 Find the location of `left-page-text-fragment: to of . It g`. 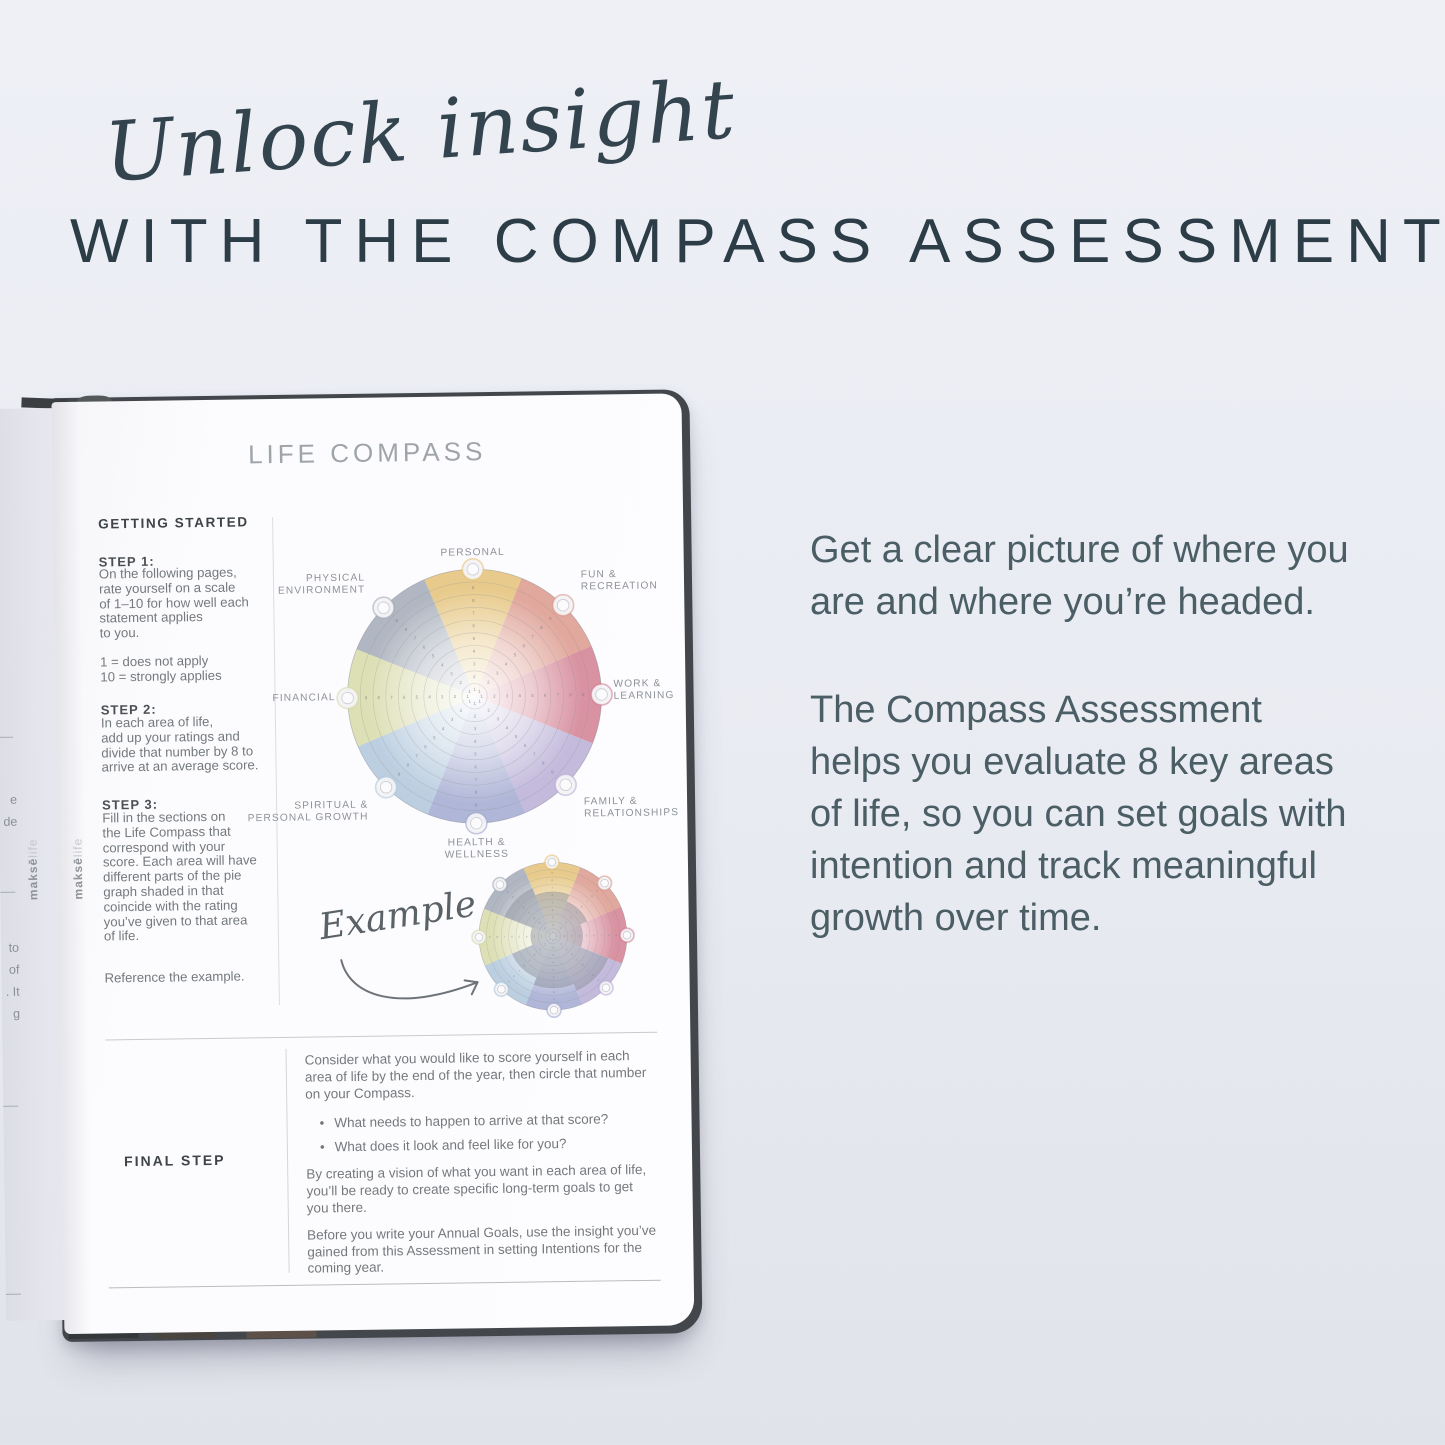

left-page-text-fragment: to of . It g is located at coordinates (13, 980).